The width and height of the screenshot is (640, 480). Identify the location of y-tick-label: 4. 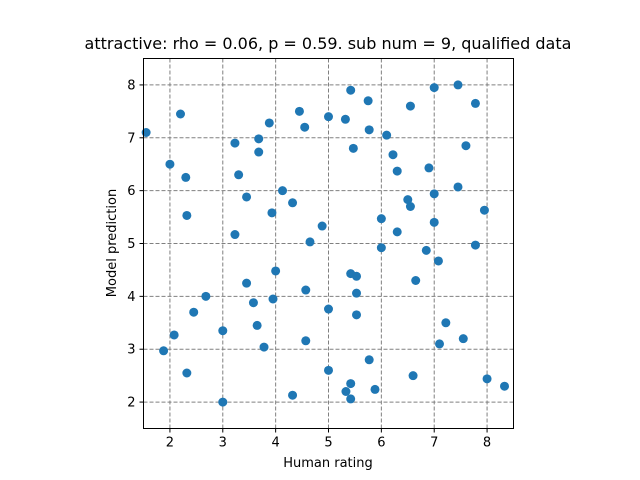
(131, 297).